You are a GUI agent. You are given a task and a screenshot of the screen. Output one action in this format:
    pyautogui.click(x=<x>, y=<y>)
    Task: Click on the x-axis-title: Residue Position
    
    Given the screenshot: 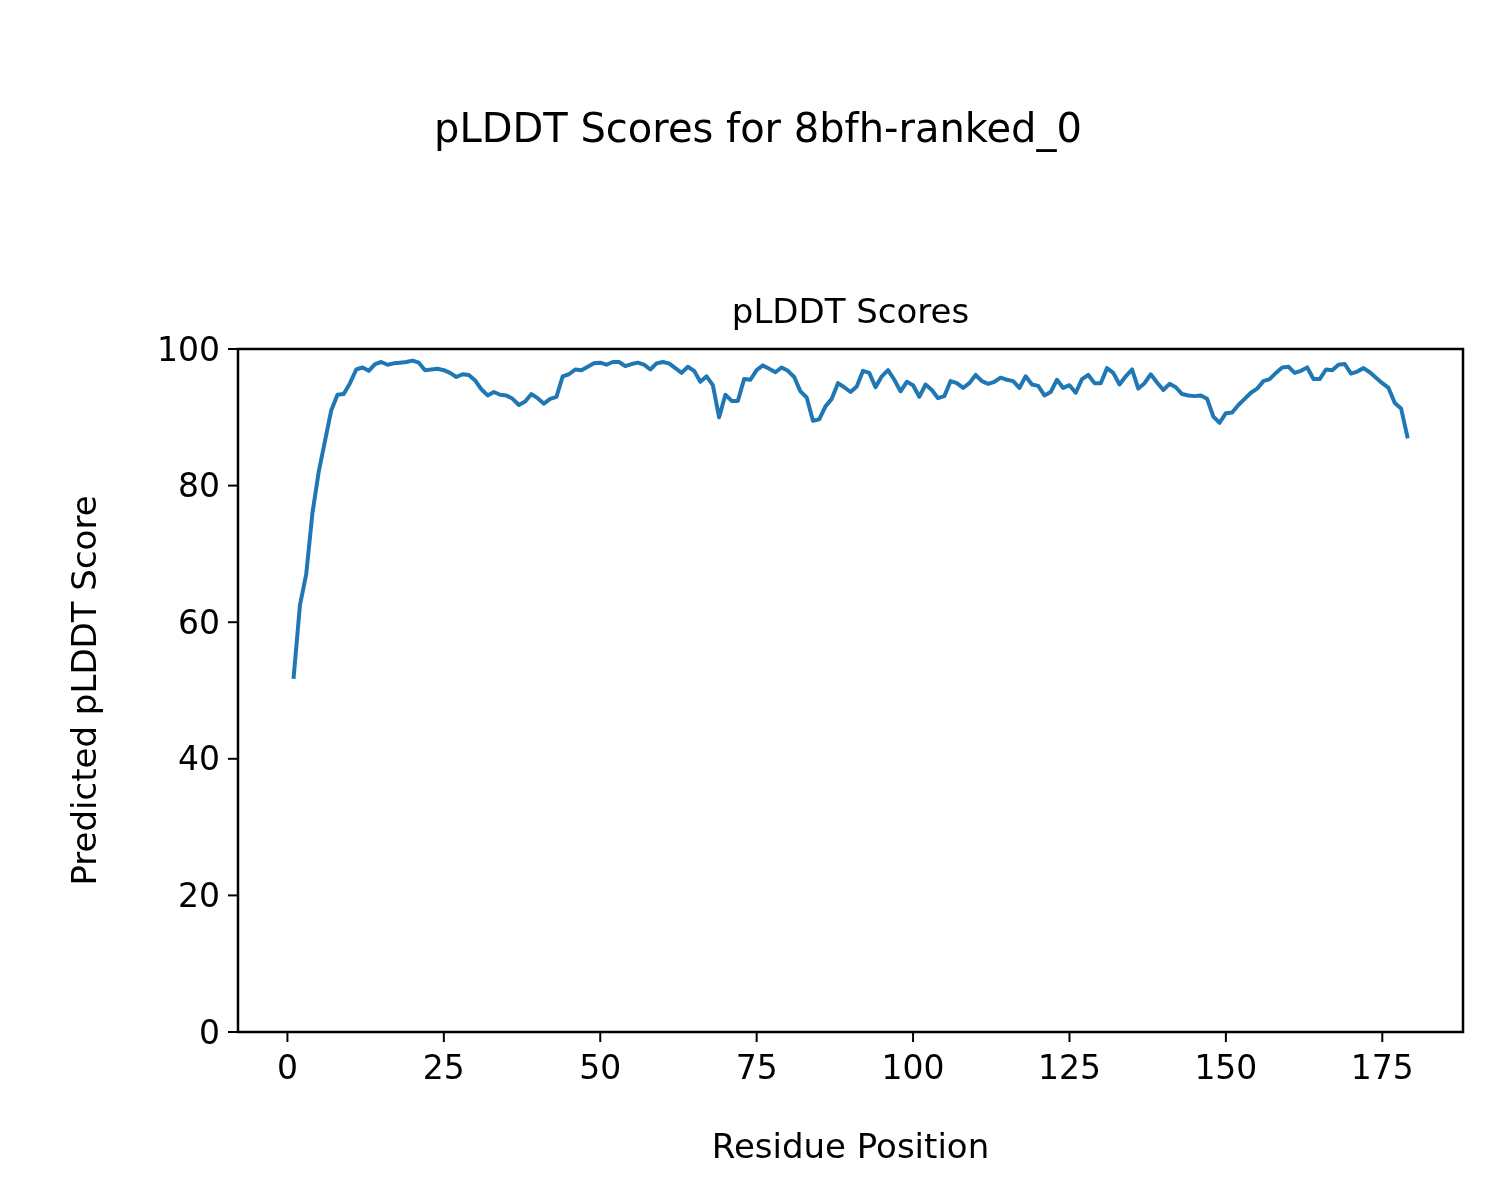 What is the action you would take?
    pyautogui.click(x=850, y=1146)
    